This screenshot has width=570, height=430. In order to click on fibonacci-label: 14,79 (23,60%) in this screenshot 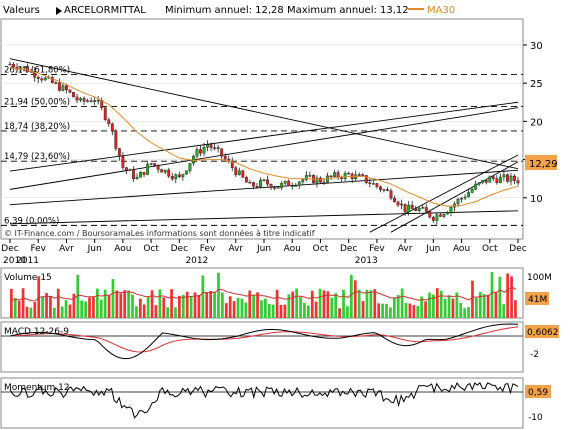, I will do `click(37, 157)`.